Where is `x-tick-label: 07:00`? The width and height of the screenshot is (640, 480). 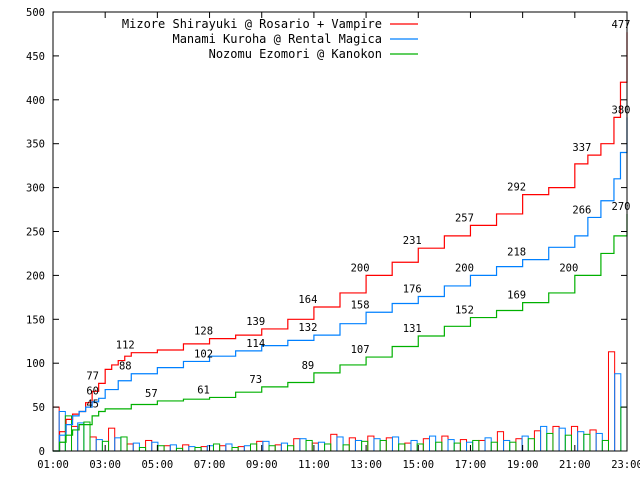
x-tick-label: 07:00 is located at coordinates (210, 465).